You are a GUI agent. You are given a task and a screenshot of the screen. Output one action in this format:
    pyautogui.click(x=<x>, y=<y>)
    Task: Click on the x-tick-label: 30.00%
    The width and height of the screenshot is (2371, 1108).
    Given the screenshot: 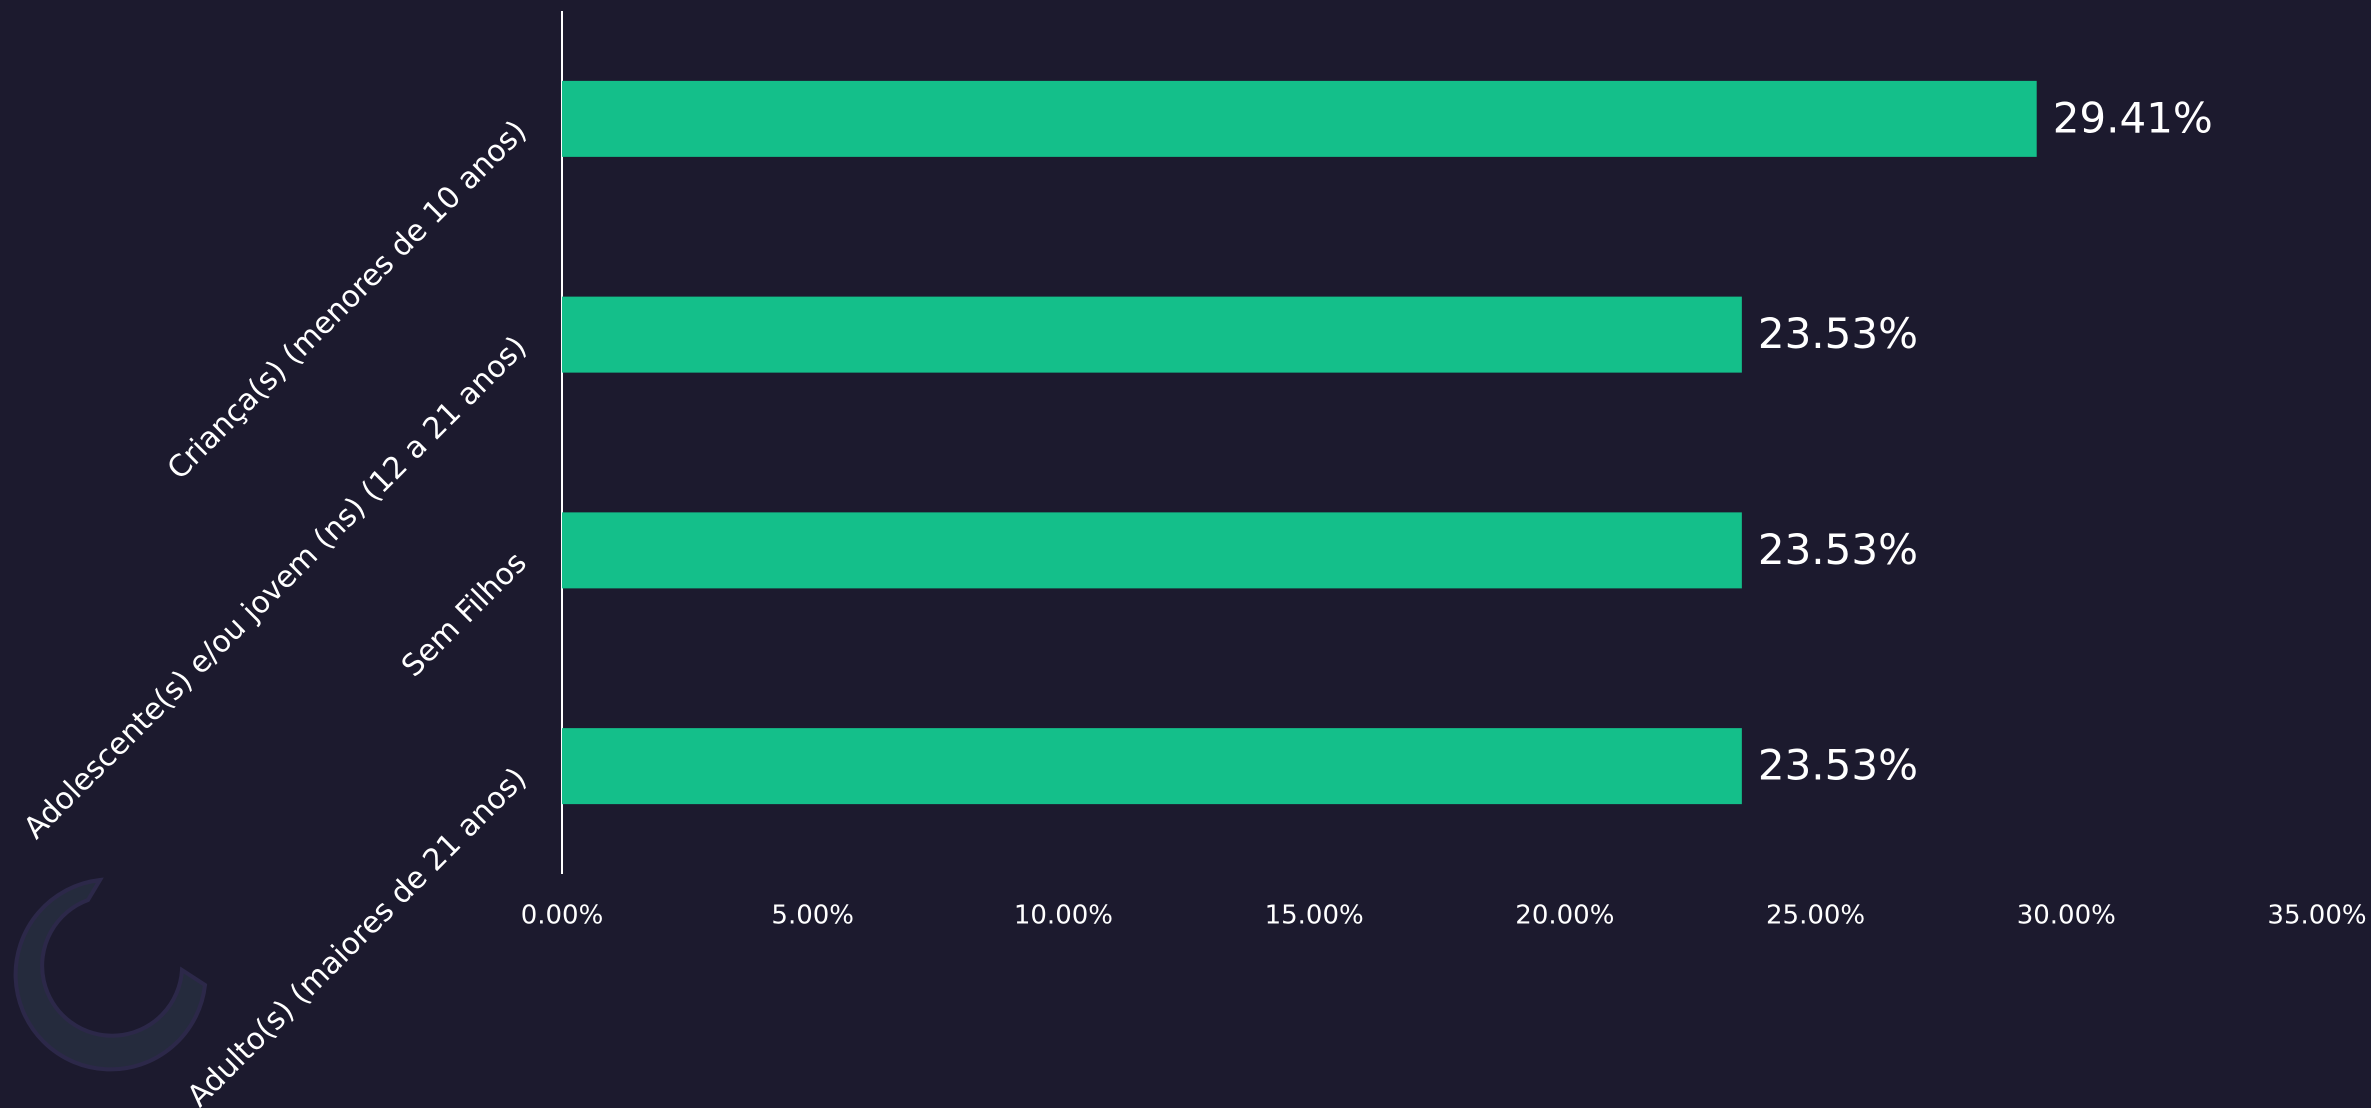 What is the action you would take?
    pyautogui.click(x=2066, y=916)
    